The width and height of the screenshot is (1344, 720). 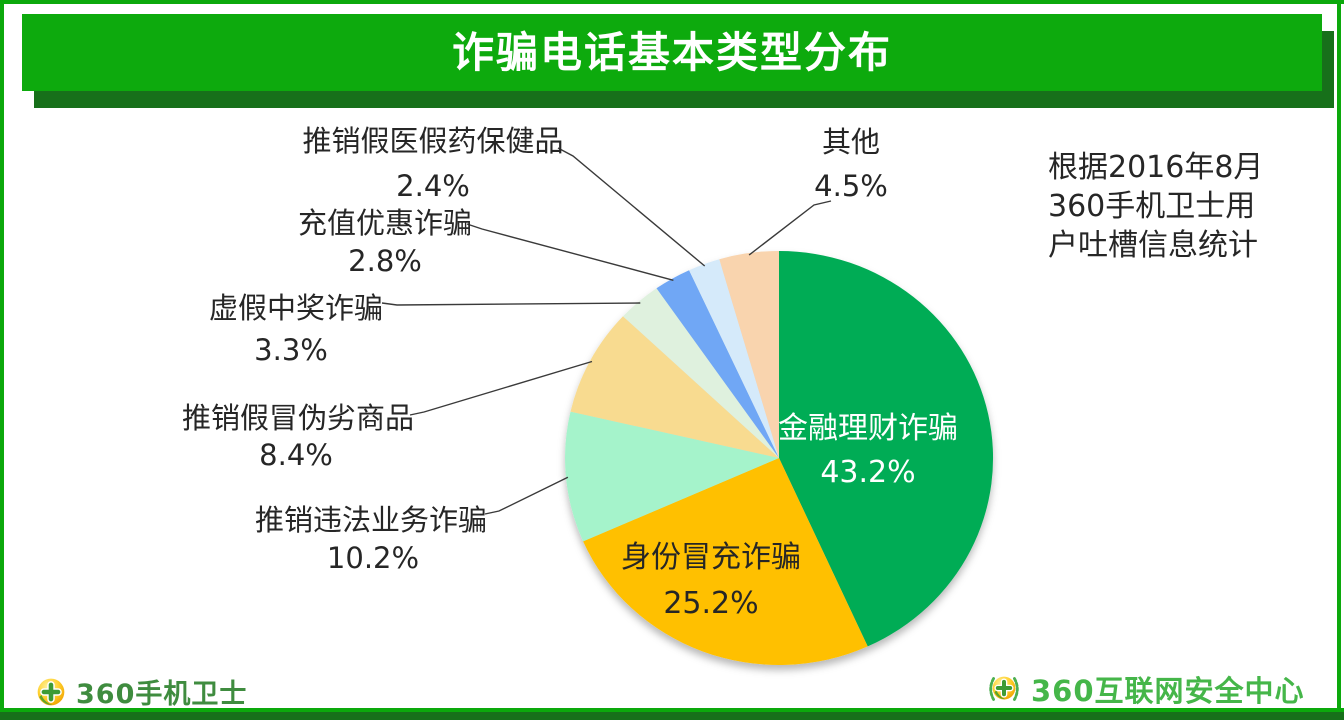 I want to click on source-note: 根据2016年8月 360手机卫士用 户吐槽信息统计, so click(x=1173, y=206).